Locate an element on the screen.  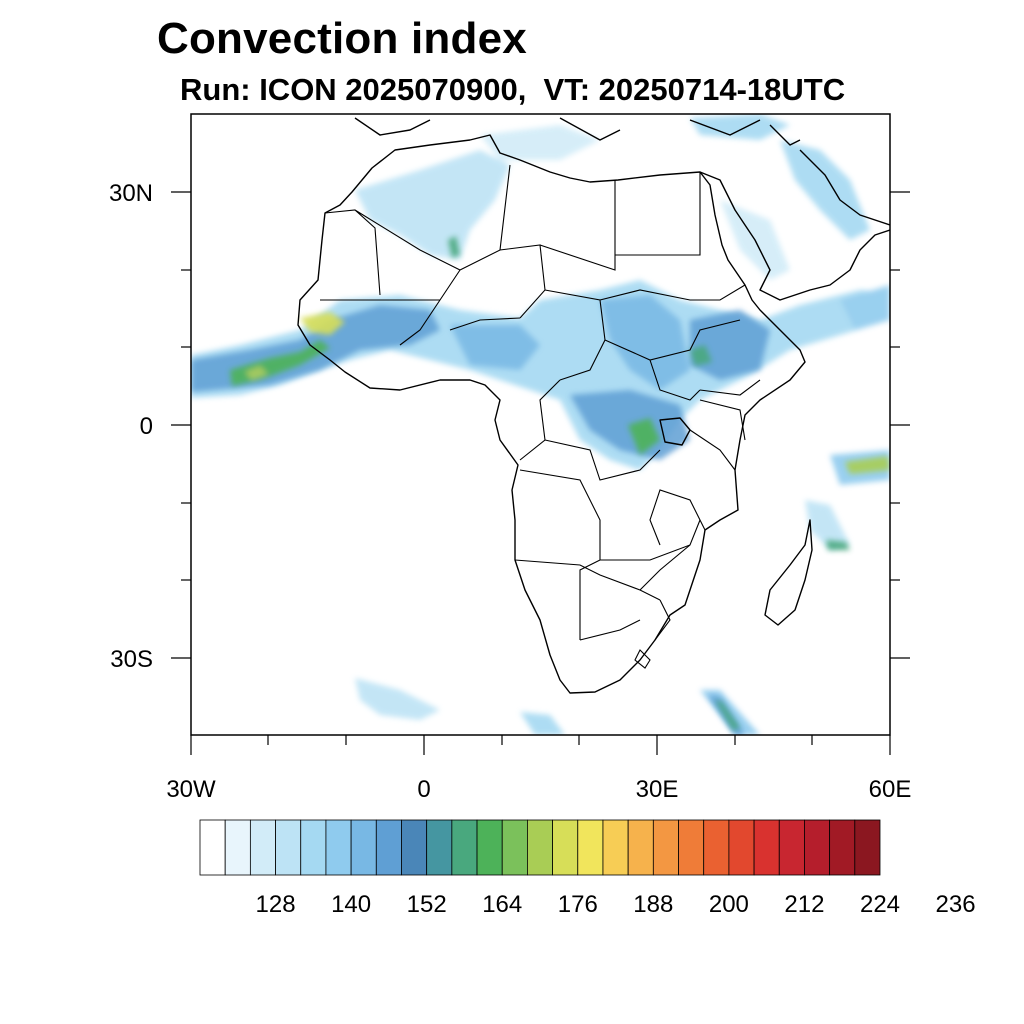
colorbar-label: 200 is located at coordinates (729, 904).